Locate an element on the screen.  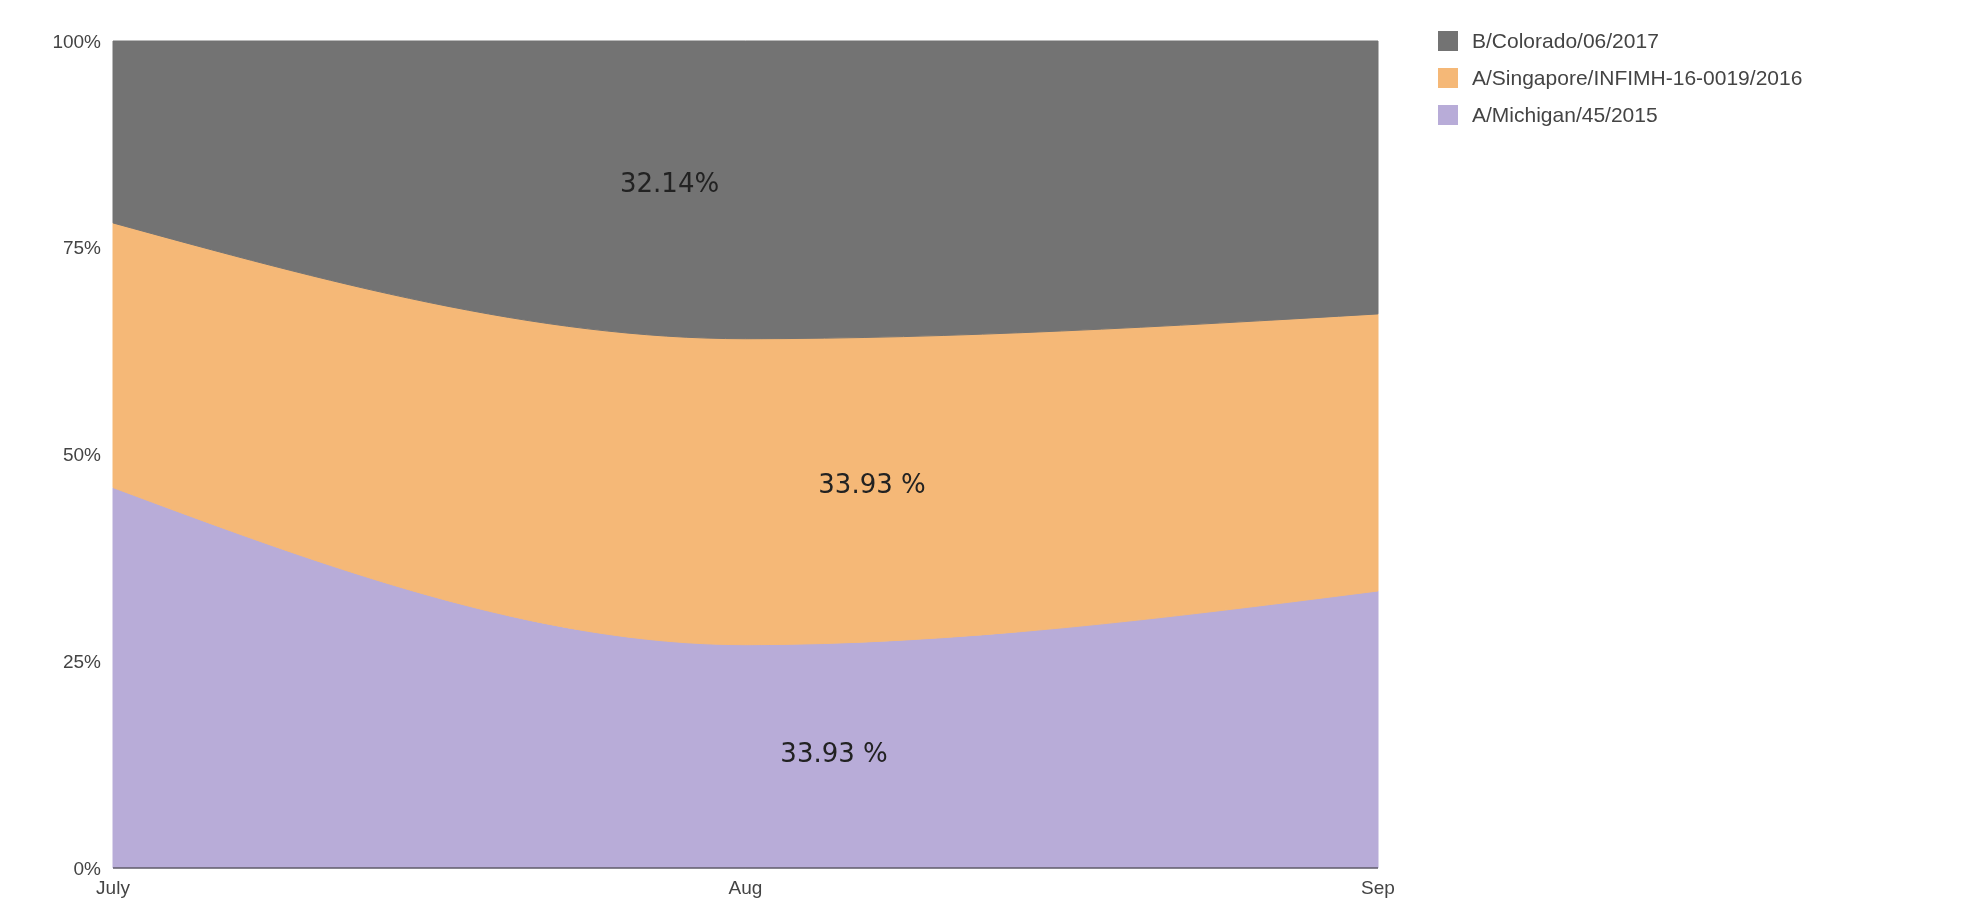
x-tick-label: Aug is located at coordinates (745, 887).